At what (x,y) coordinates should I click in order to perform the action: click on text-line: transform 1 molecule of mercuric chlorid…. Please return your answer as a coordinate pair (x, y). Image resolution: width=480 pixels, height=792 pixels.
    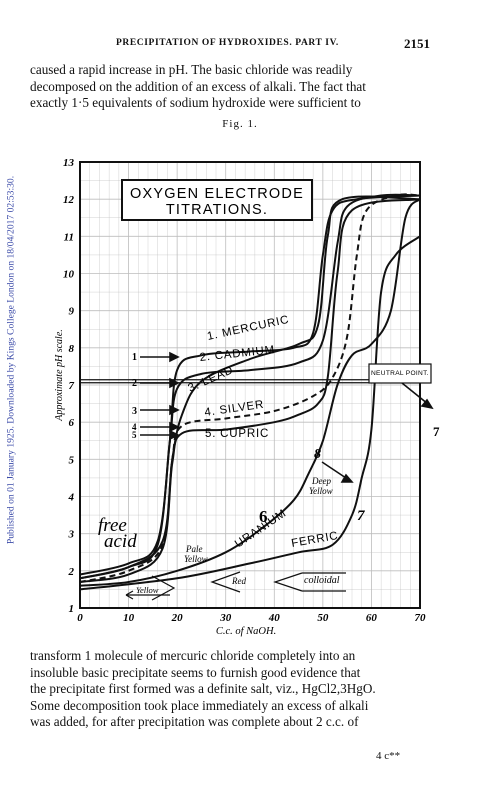
    Looking at the image, I should click on (193, 655).